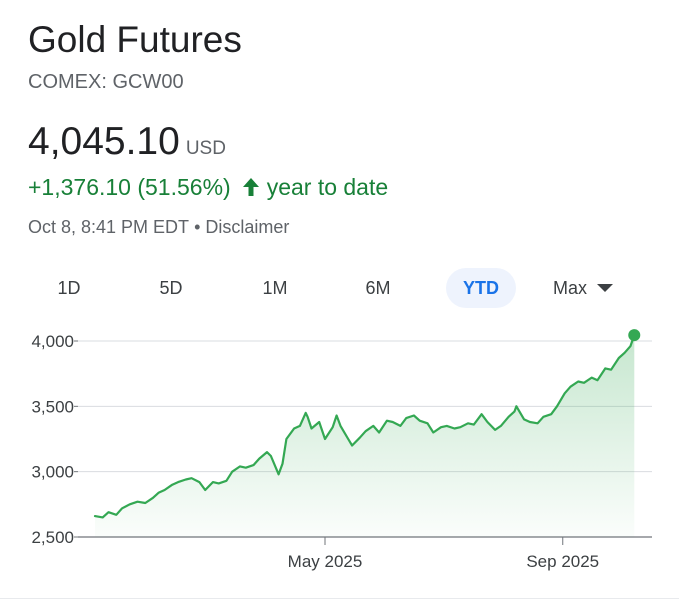 The width and height of the screenshot is (679, 608). I want to click on y-tick-label: 2,500, so click(52, 537).